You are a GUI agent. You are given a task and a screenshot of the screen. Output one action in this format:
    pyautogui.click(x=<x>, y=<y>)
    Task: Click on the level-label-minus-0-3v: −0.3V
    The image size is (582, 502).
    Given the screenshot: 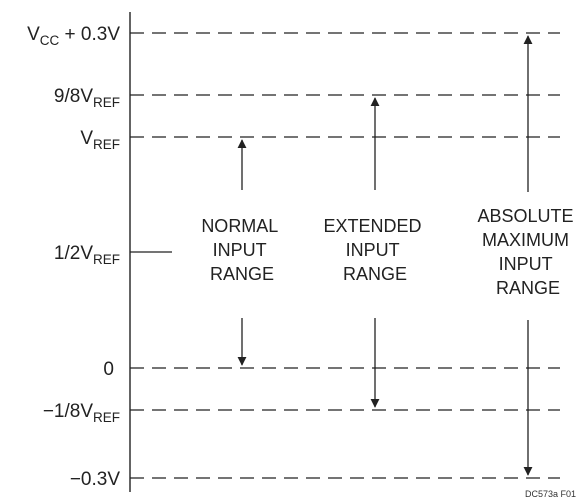 What is the action you would take?
    pyautogui.click(x=95, y=479)
    